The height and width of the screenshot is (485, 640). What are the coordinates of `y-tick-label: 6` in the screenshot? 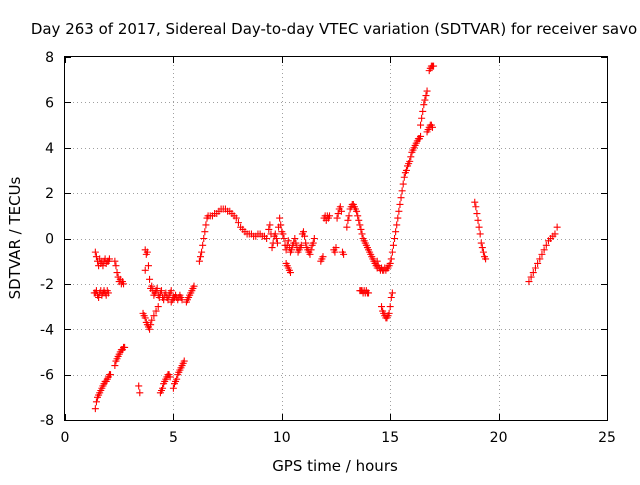 It's located at (49, 103).